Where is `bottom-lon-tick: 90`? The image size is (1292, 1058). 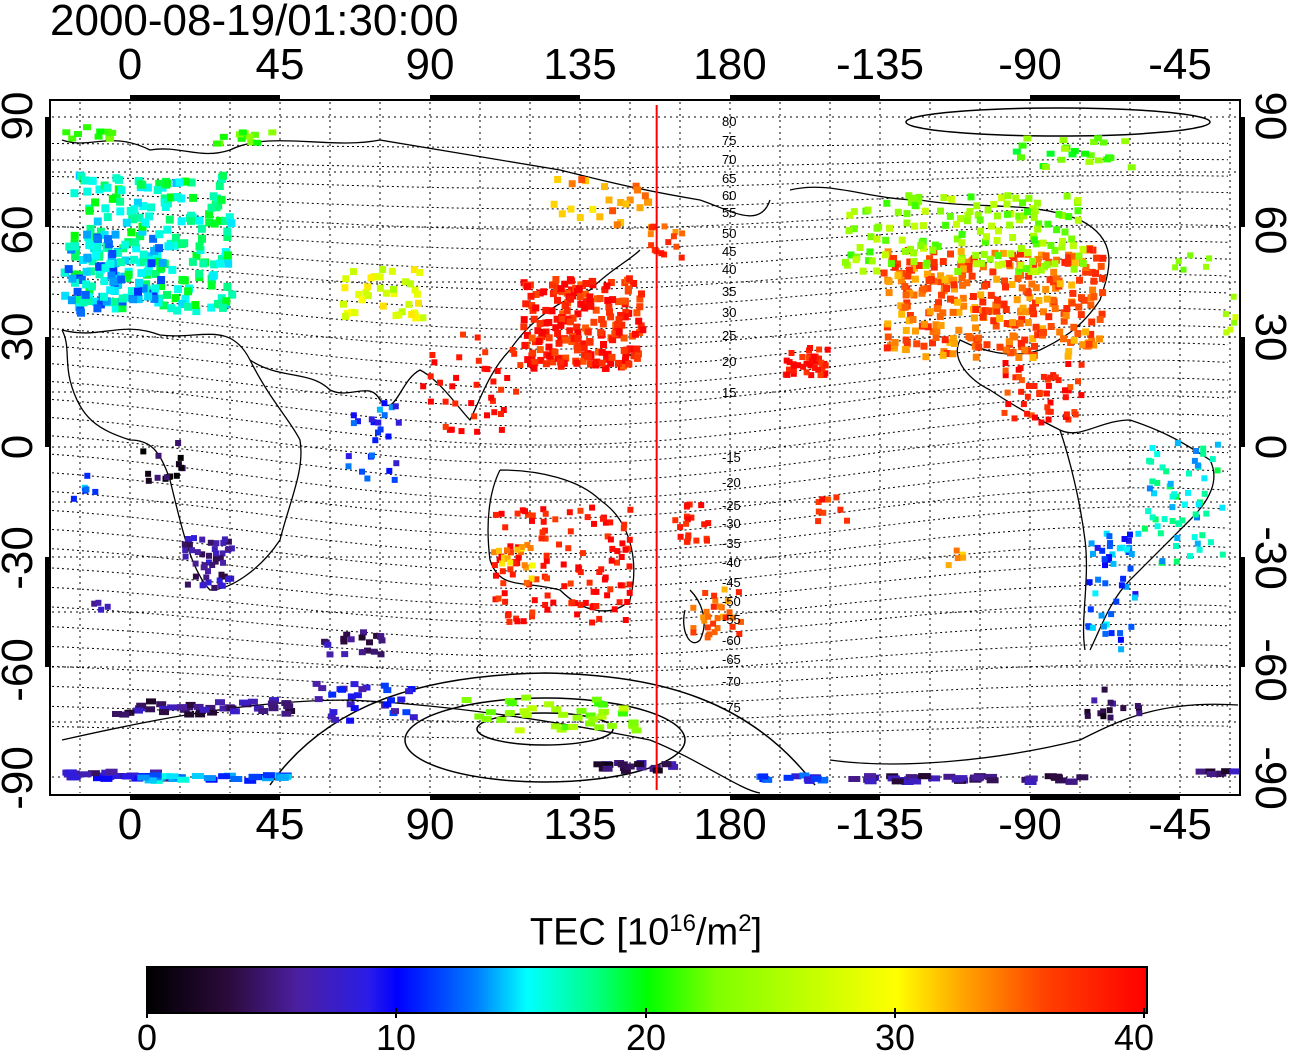 bottom-lon-tick: 90 is located at coordinates (430, 824).